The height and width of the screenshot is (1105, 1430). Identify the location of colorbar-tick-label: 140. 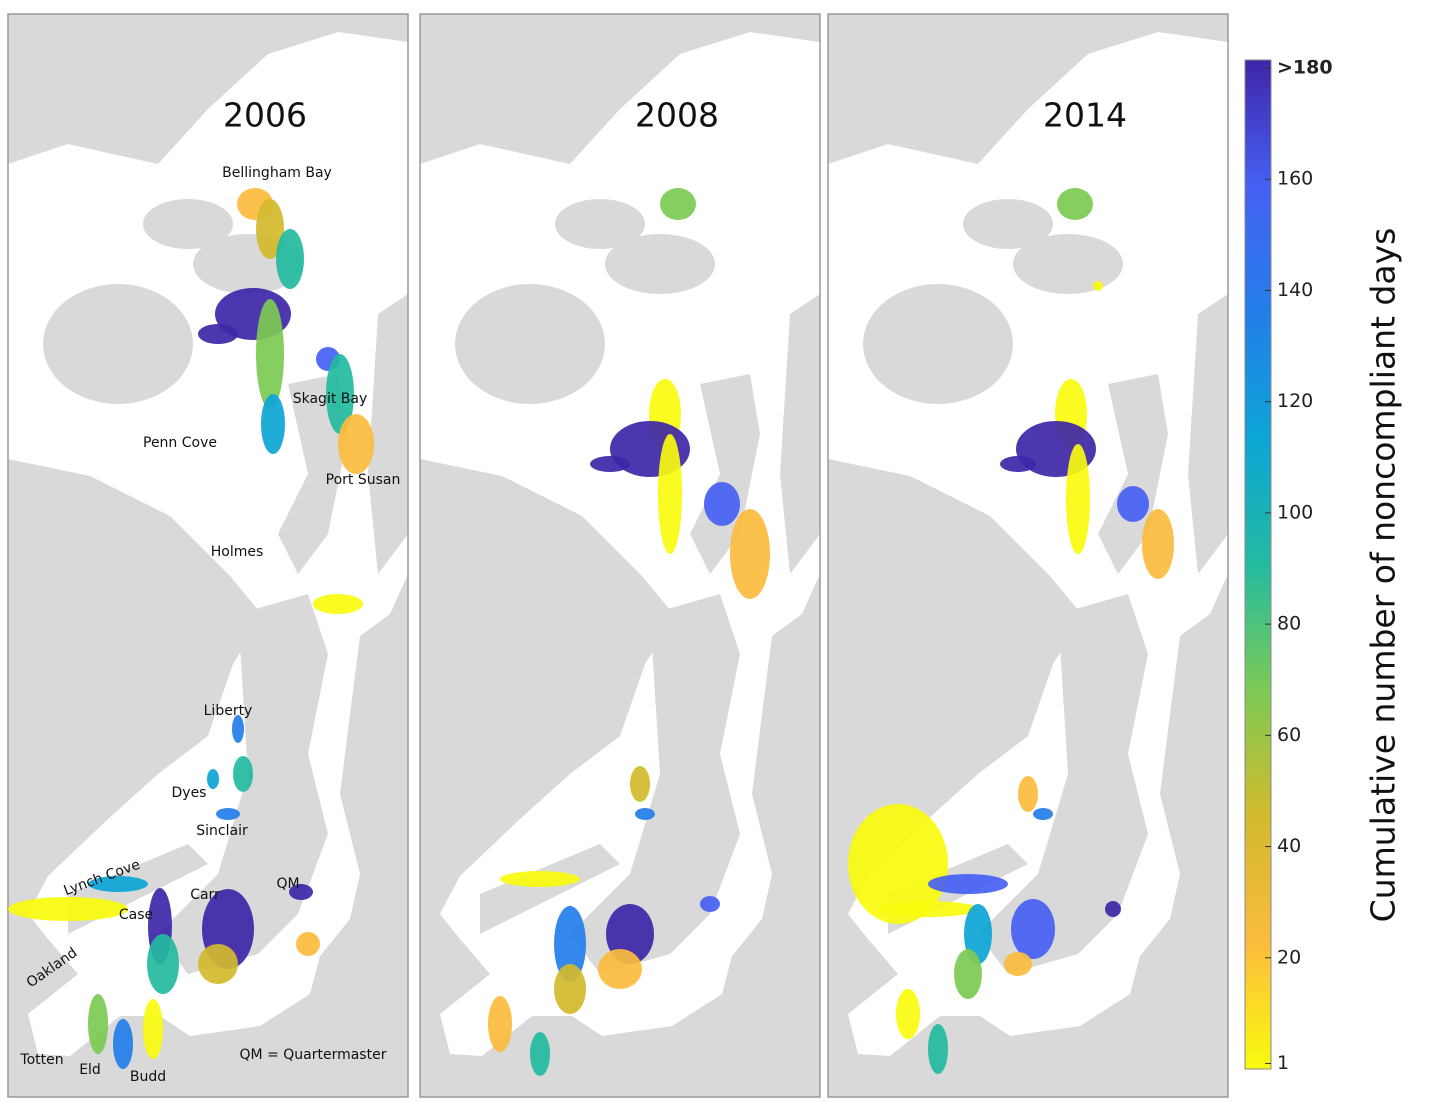
(1295, 290).